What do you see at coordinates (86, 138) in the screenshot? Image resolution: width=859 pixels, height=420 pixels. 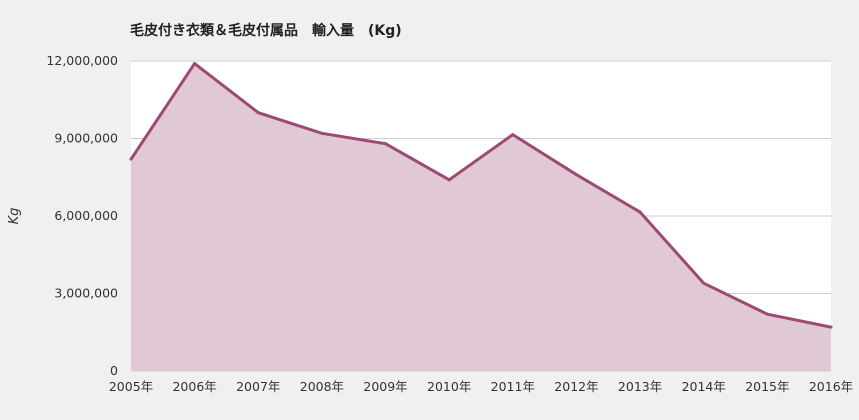 I see `y-tick-label: 9,000,000` at bounding box center [86, 138].